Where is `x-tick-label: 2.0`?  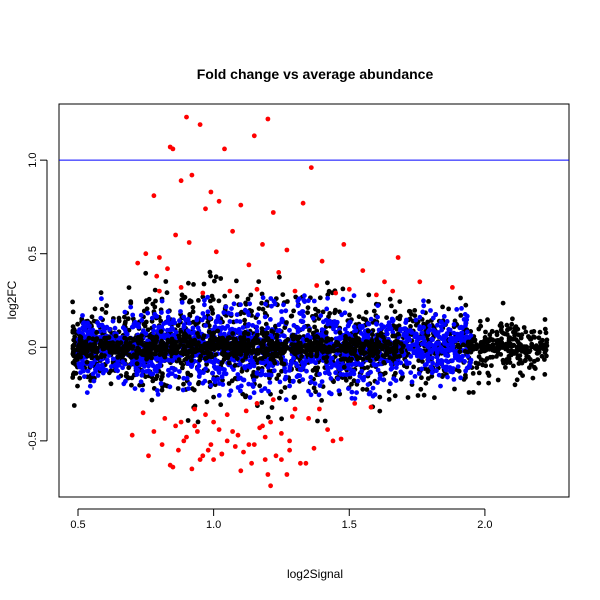 x-tick-label: 2.0 is located at coordinates (484, 525).